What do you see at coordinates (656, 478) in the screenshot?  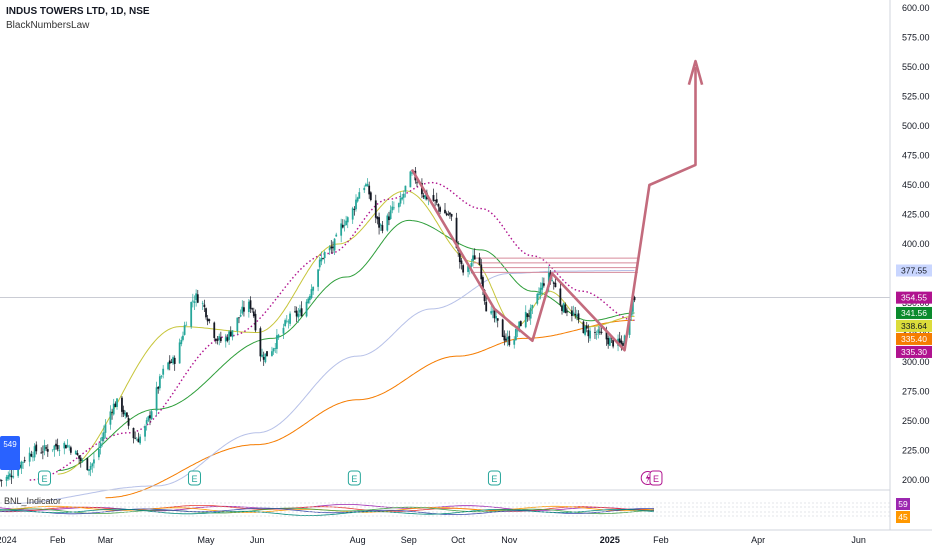 I see `upcoming-earnings-marker` at bounding box center [656, 478].